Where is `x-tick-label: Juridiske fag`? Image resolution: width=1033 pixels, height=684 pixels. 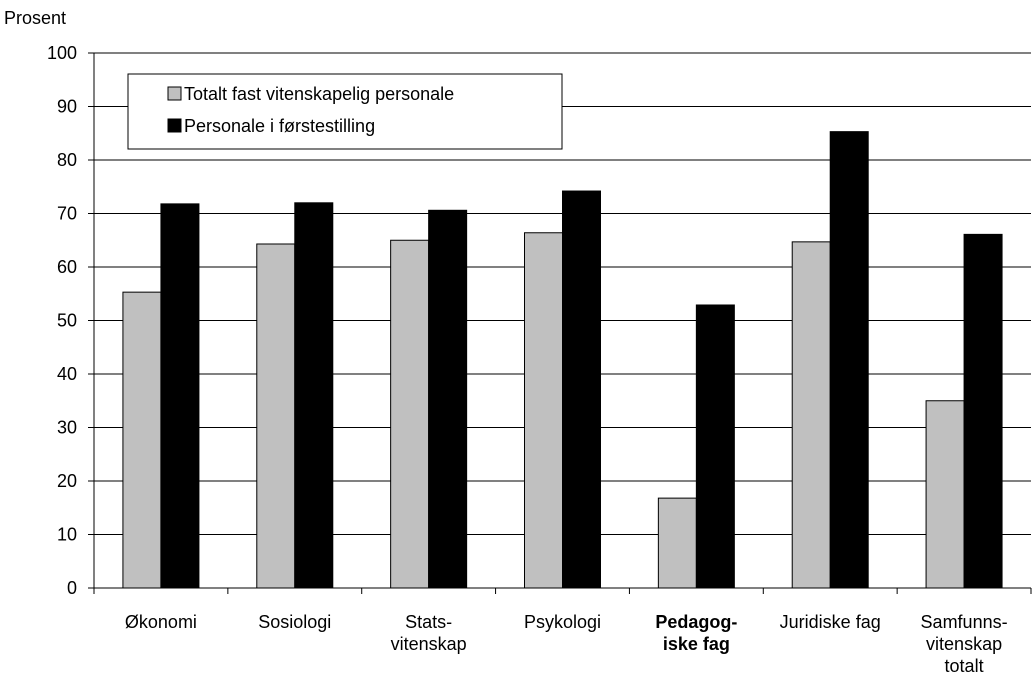 x-tick-label: Juridiske fag is located at coordinates (830, 622).